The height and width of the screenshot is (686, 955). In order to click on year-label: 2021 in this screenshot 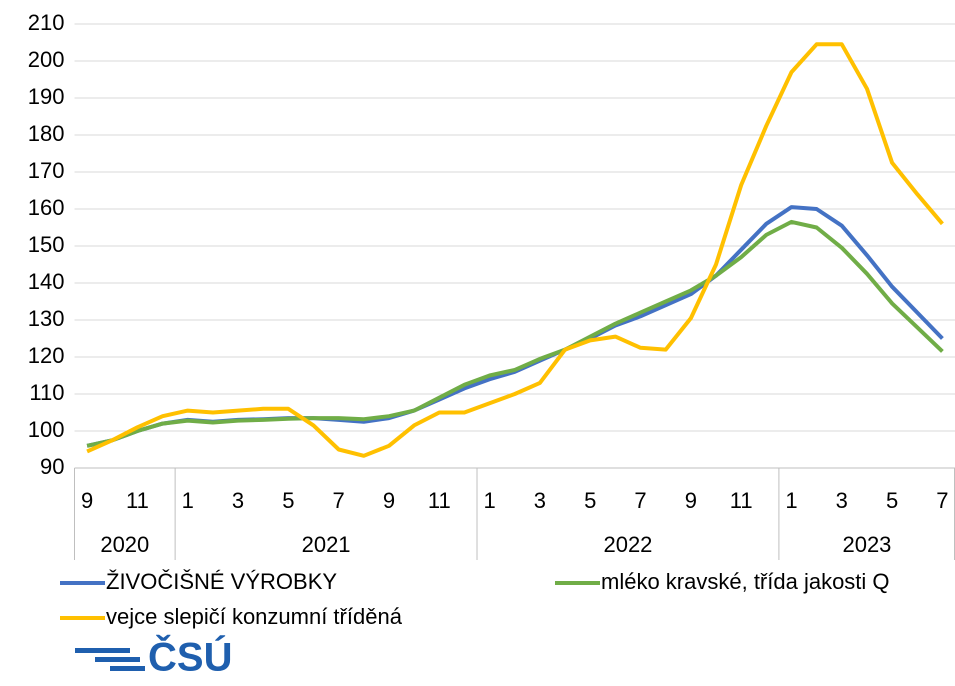, I will do `click(326, 544)`.